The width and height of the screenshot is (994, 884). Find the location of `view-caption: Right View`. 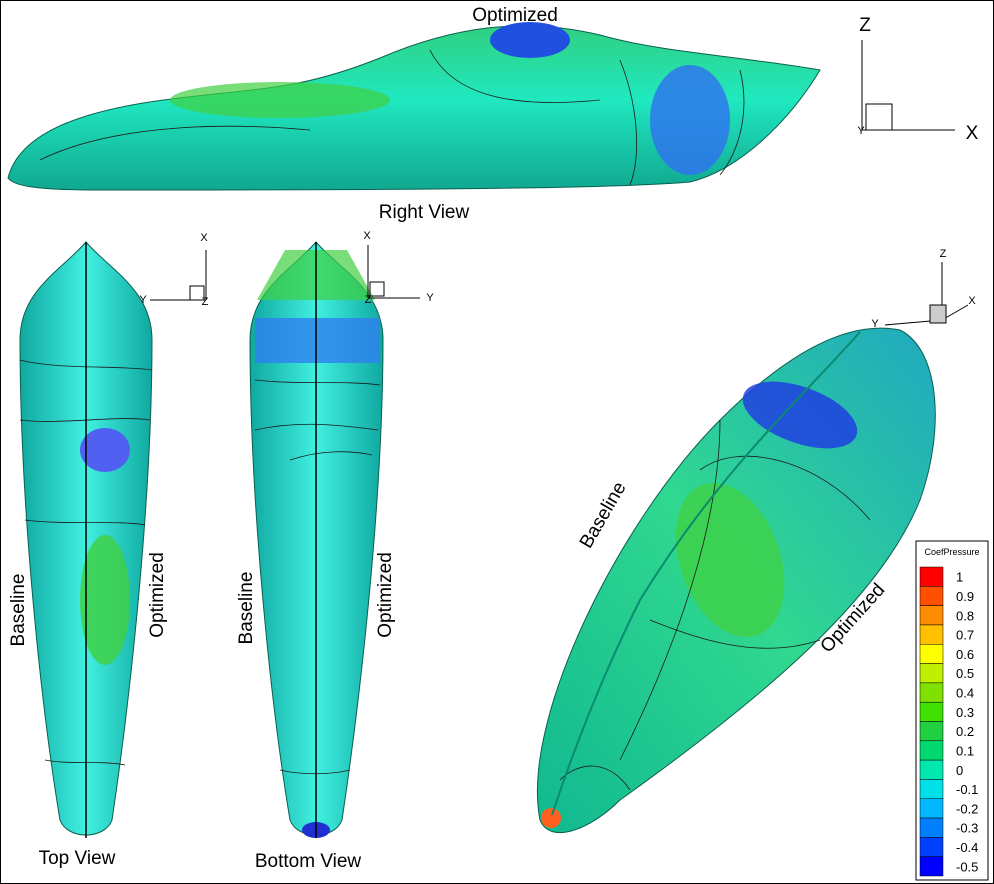

view-caption: Right View is located at coordinates (424, 212).